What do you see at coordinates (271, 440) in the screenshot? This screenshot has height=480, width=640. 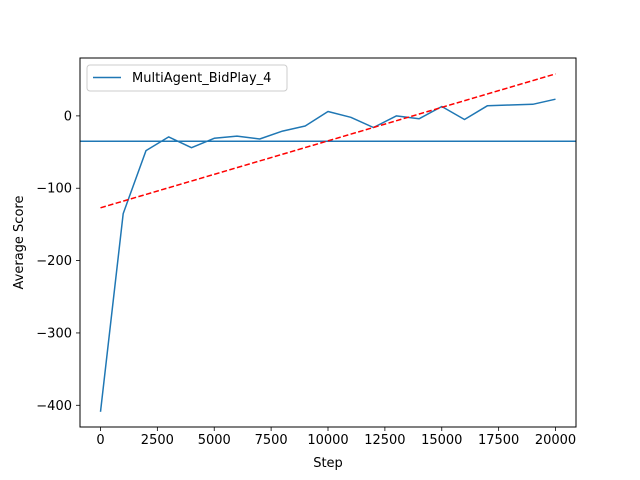 I see `x-tick-label: 7500` at bounding box center [271, 440].